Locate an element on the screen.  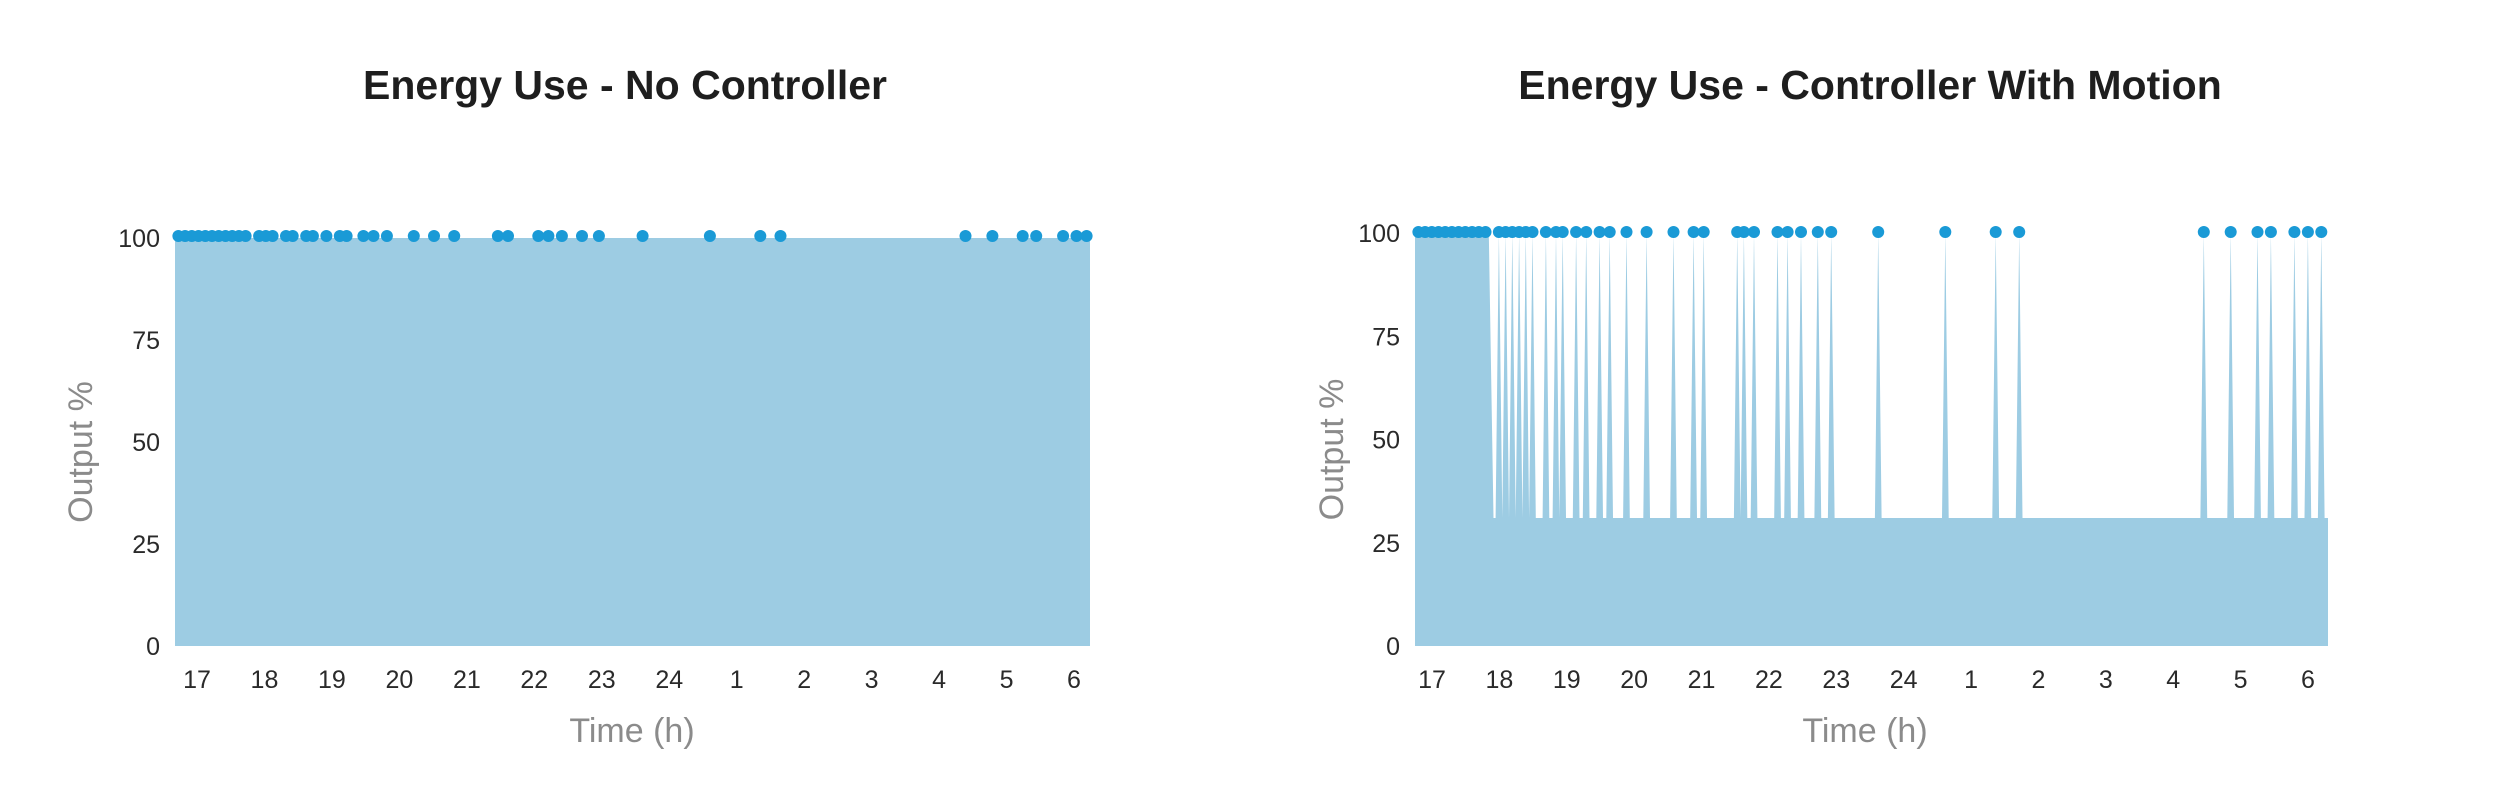
x-tick-label: 18 is located at coordinates (265, 680).